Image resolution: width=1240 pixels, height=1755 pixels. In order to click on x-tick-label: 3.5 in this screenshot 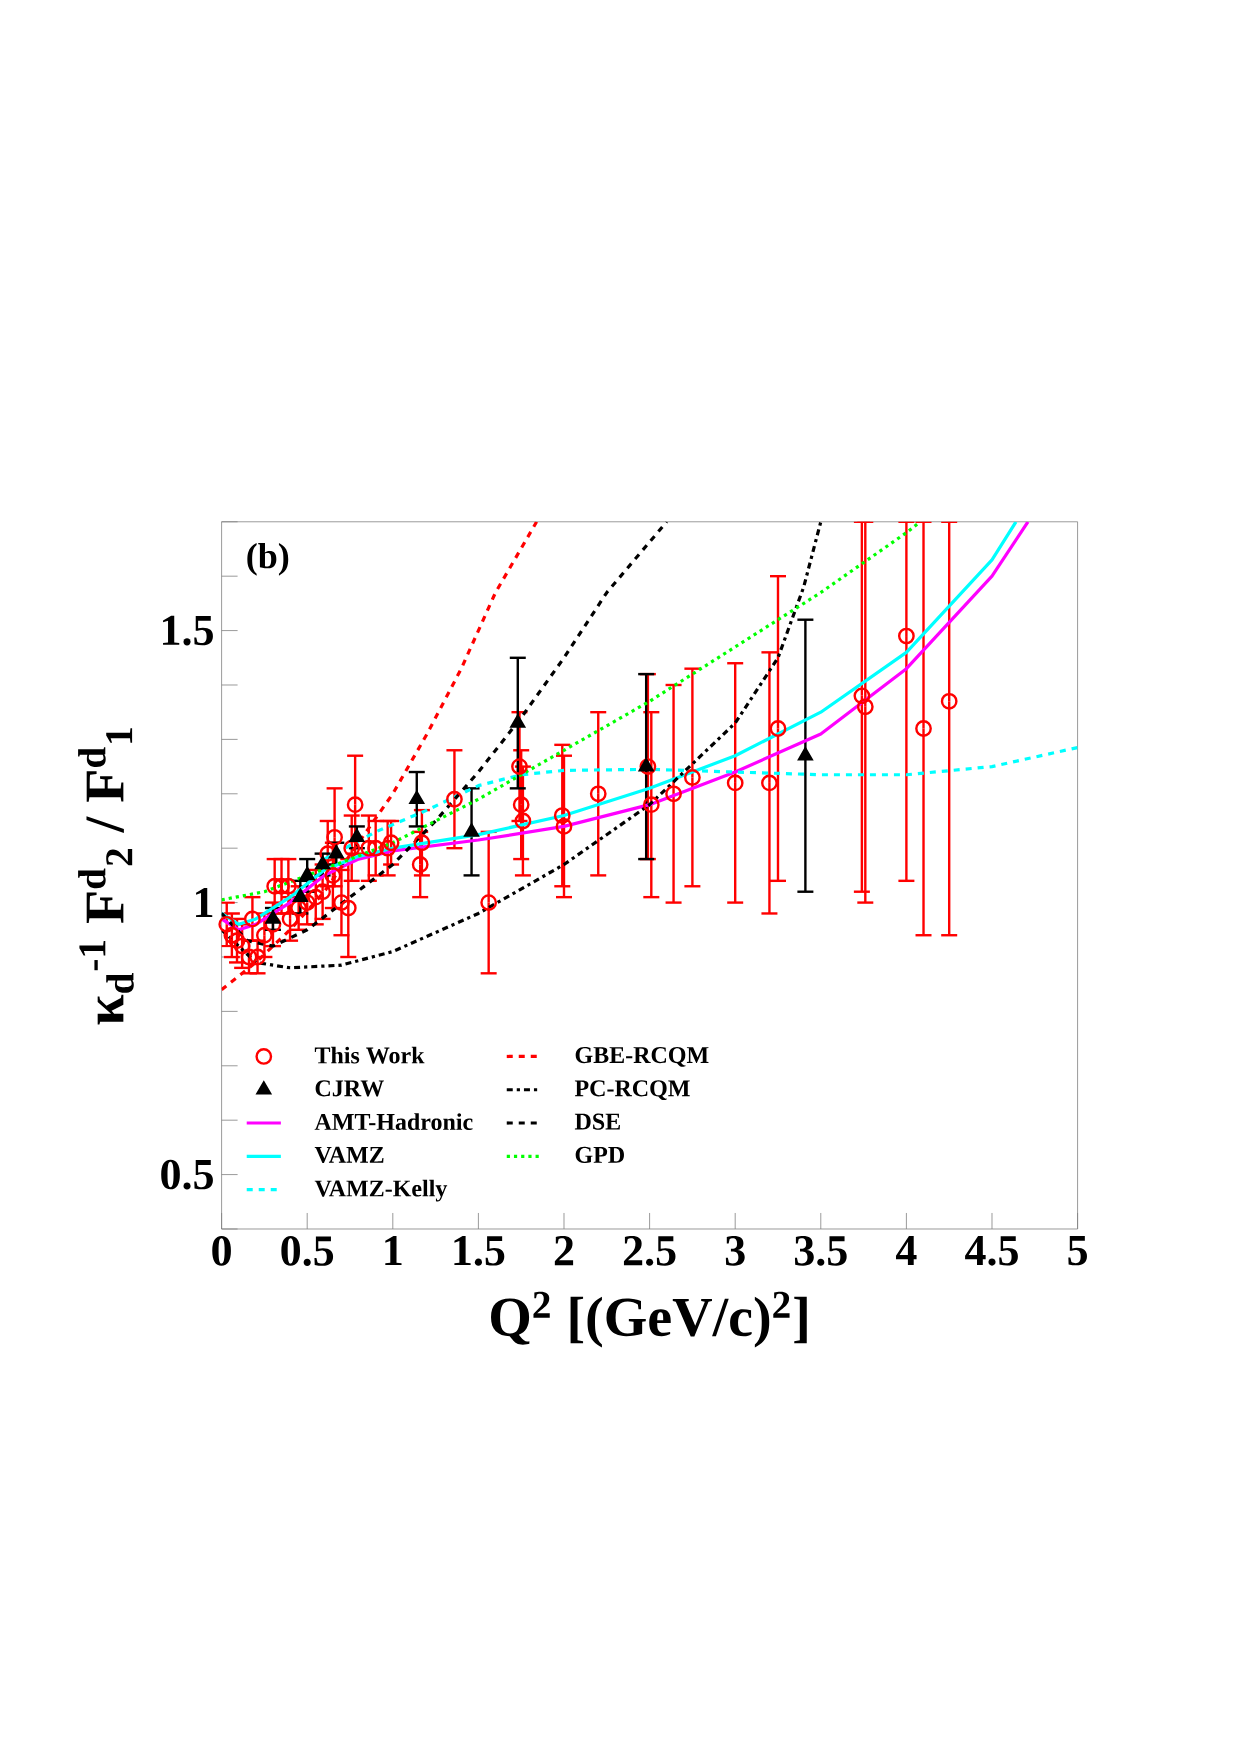, I will do `click(820, 1251)`.